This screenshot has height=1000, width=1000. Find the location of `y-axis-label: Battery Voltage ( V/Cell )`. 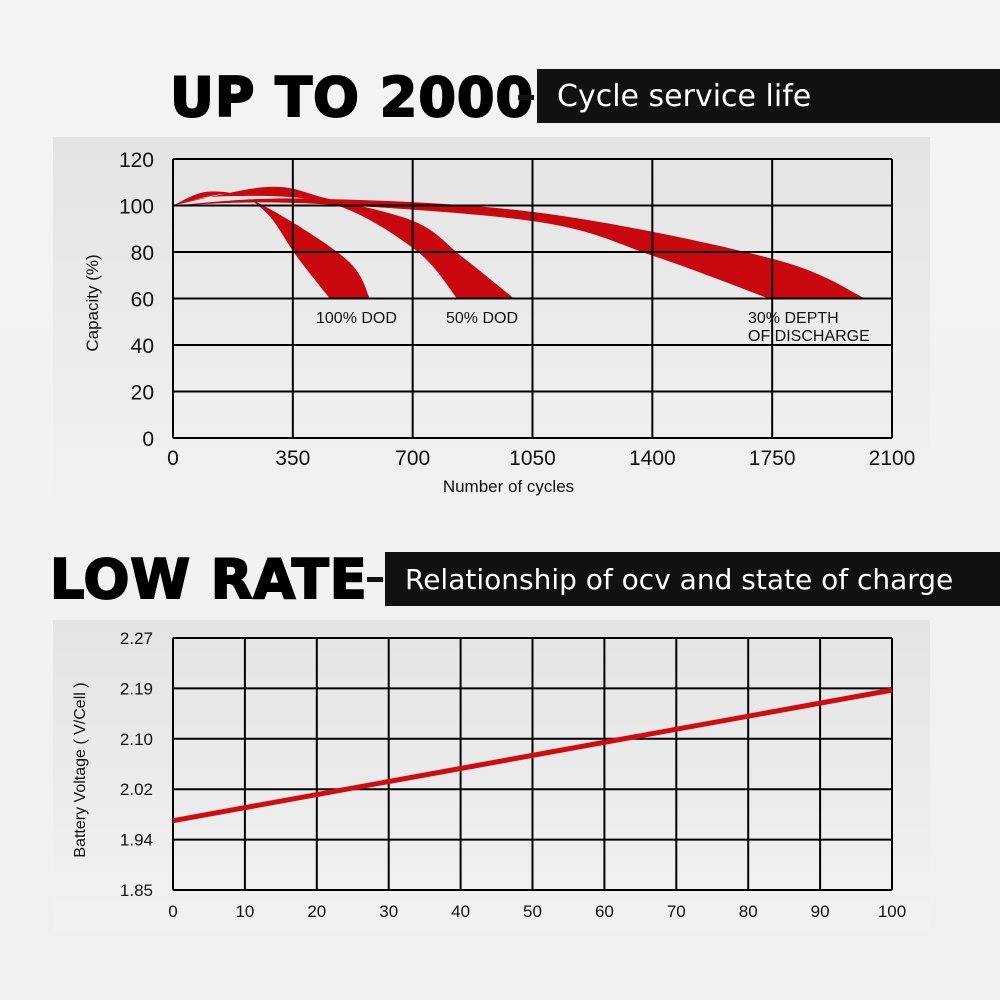

y-axis-label: Battery Voltage ( V/Cell ) is located at coordinates (80, 769).